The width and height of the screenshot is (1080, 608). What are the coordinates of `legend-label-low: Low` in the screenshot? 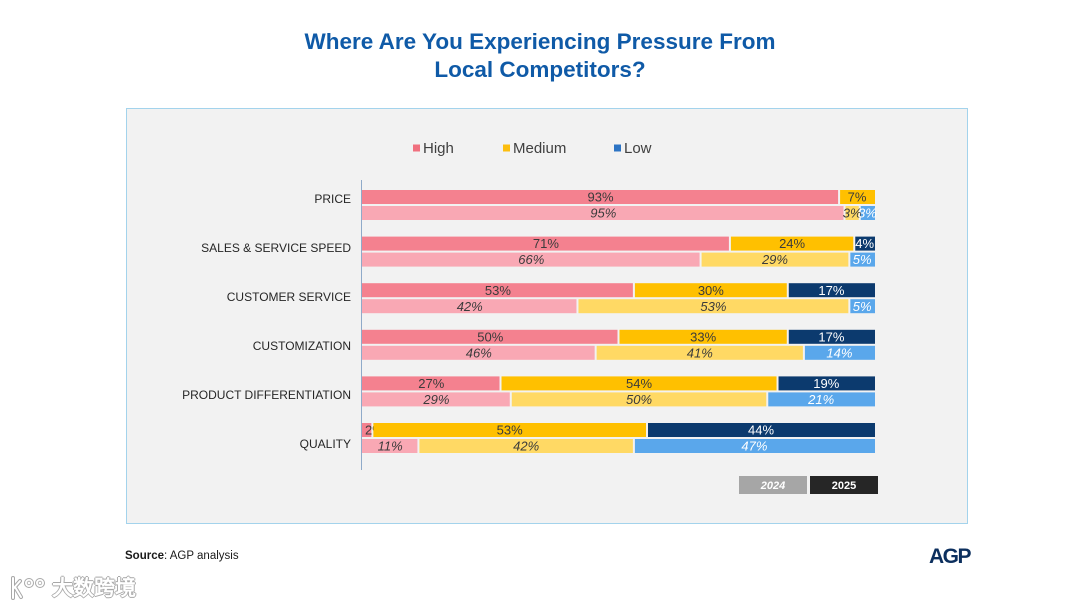 It's located at (638, 148).